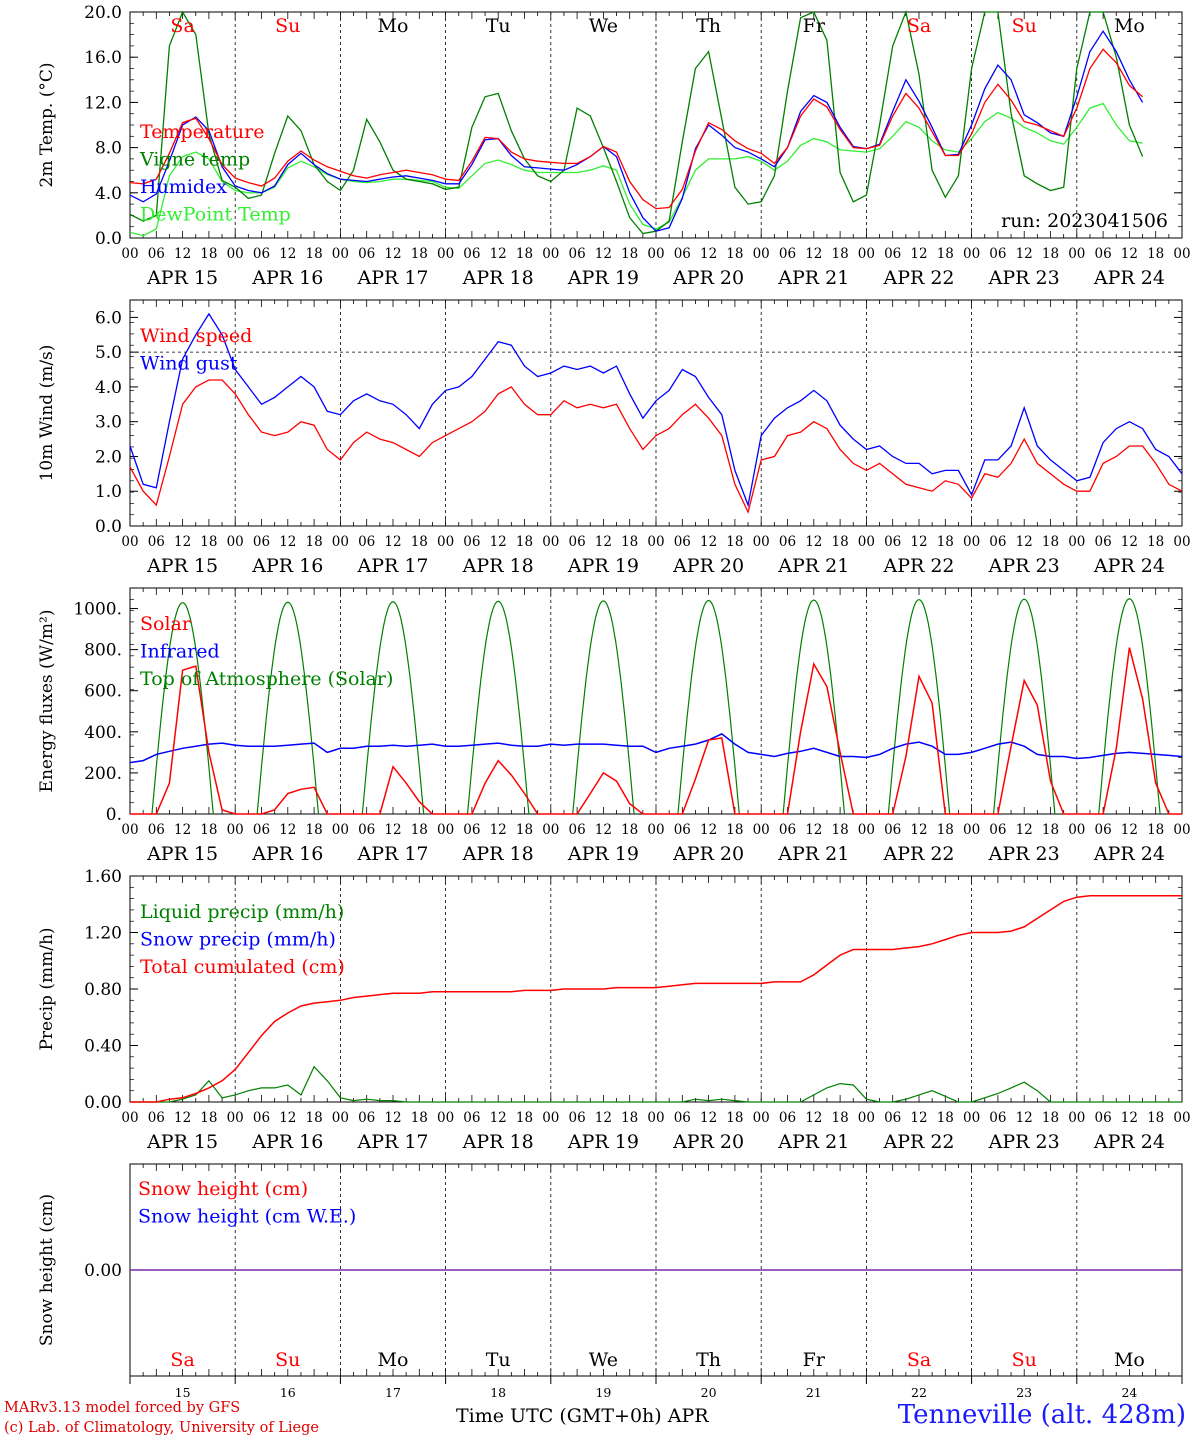  What do you see at coordinates (182, 854) in the screenshot?
I see `date-label: APR 15` at bounding box center [182, 854].